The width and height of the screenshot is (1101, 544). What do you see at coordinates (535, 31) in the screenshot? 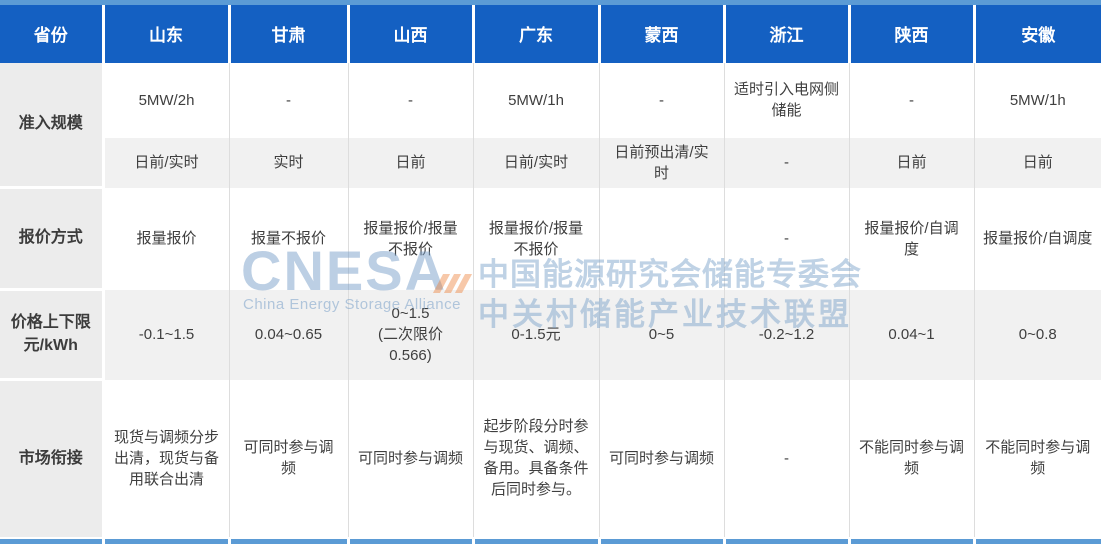
I see `col-header-guangdong: 广东` at bounding box center [535, 31].